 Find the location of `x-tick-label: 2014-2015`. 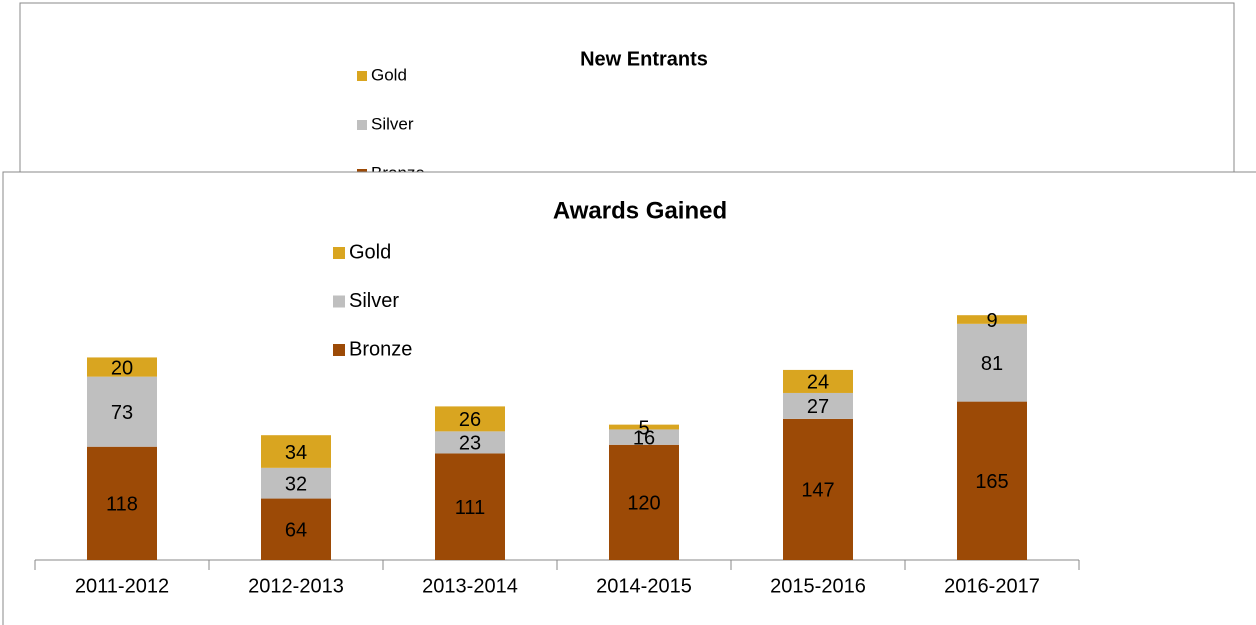

x-tick-label: 2014-2015 is located at coordinates (644, 586).